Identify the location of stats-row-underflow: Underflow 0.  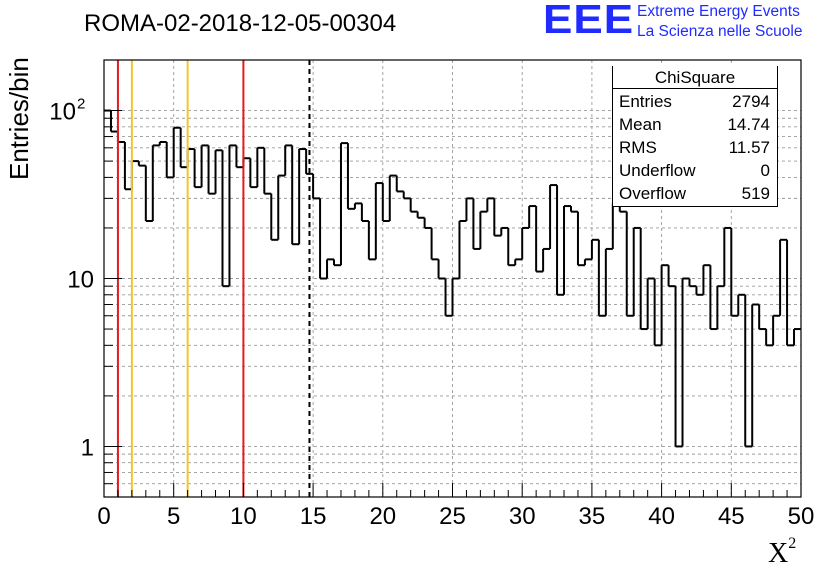
(694, 172).